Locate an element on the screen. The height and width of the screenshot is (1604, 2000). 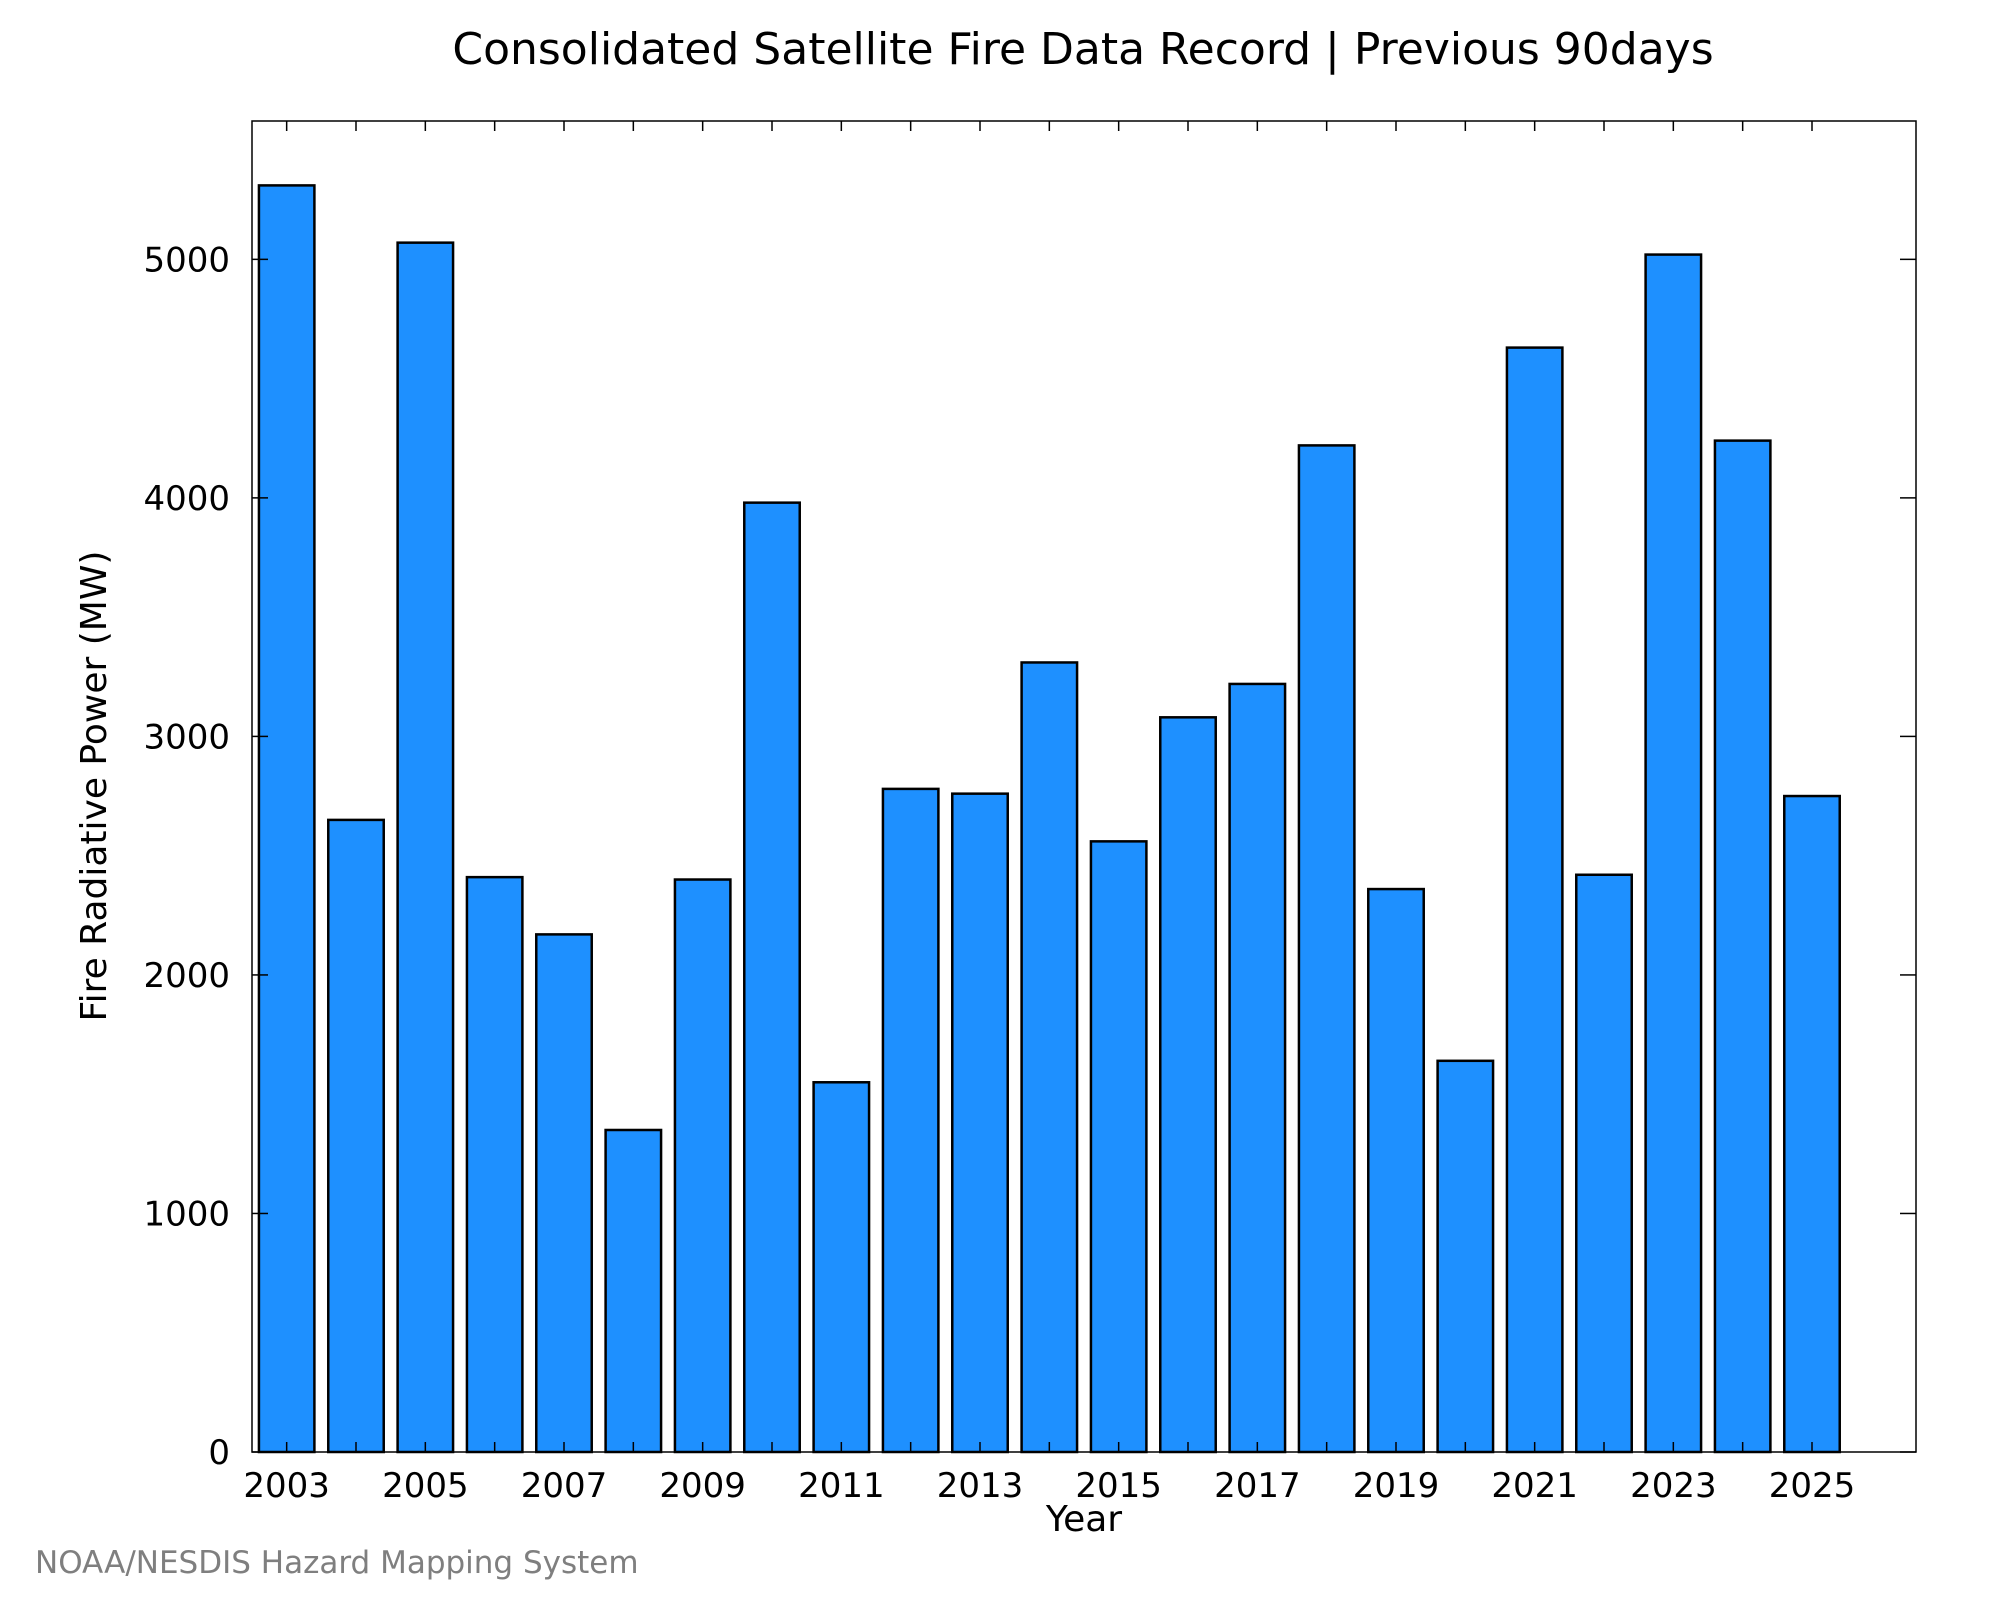
bar-2022 is located at coordinates (1604, 1163).